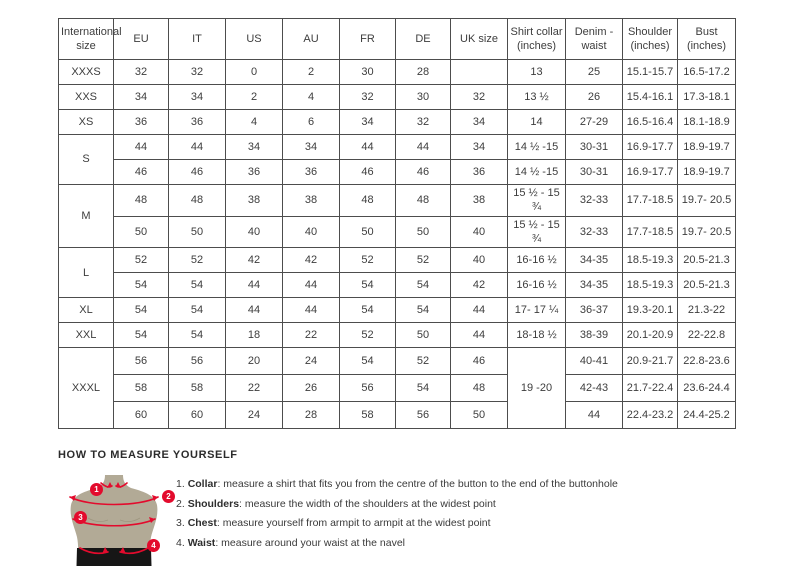 The image size is (787, 566). Describe the element at coordinates (536, 285) in the screenshot. I see `table-cell: 16-16 ½` at that location.